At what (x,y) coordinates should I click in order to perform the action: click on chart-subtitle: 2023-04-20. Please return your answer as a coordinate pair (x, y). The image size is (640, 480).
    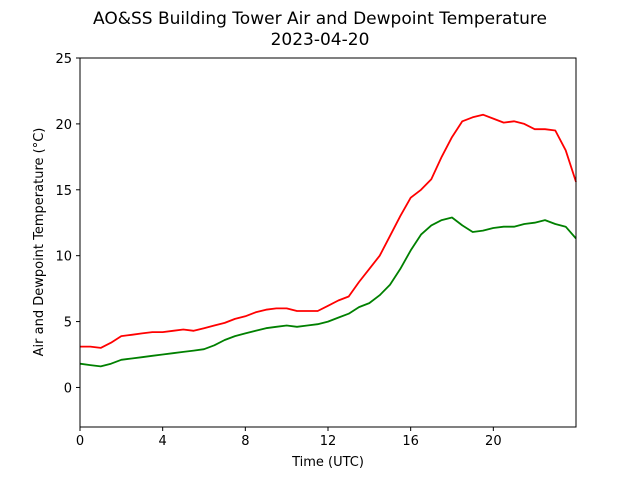
    Looking at the image, I should click on (320, 40).